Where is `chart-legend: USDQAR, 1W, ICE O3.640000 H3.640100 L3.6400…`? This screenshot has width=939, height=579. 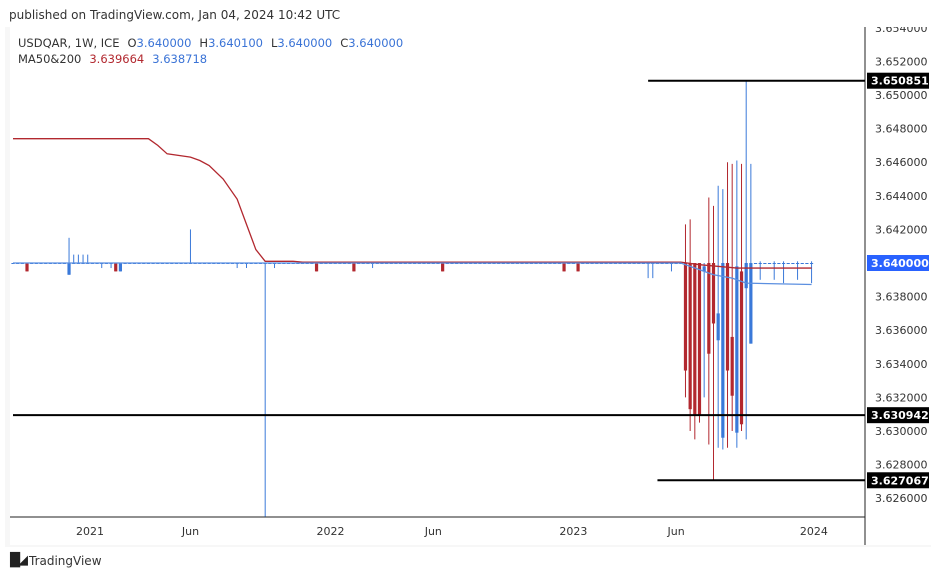
chart-legend: USDQAR, 1W, ICE O3.640000 H3.640100 L3.6400… is located at coordinates (214, 51).